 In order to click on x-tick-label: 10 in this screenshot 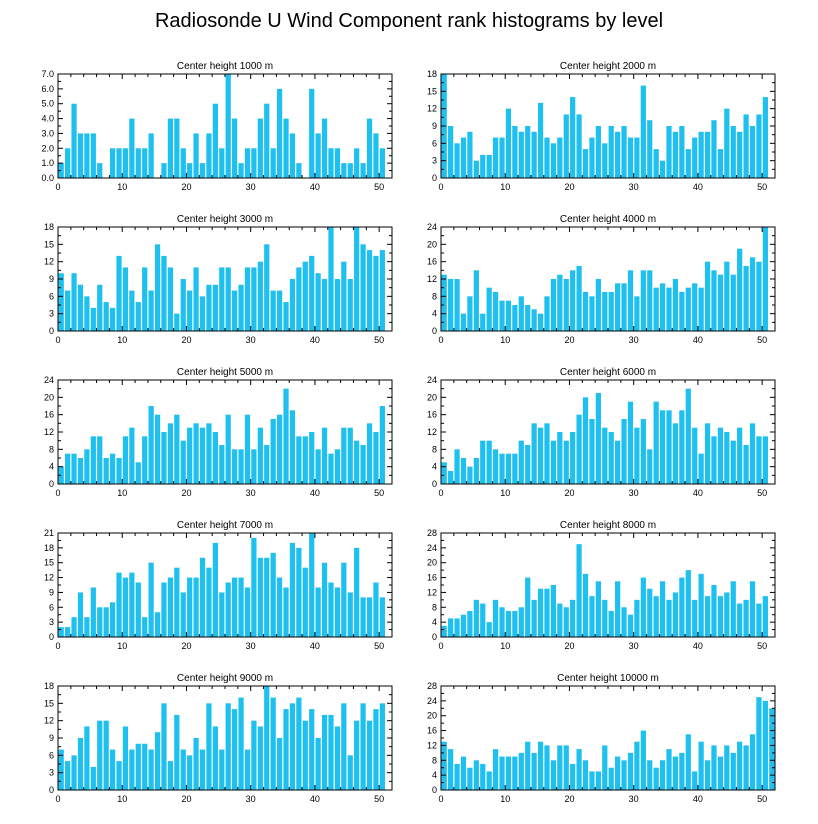, I will do `click(505, 187)`.